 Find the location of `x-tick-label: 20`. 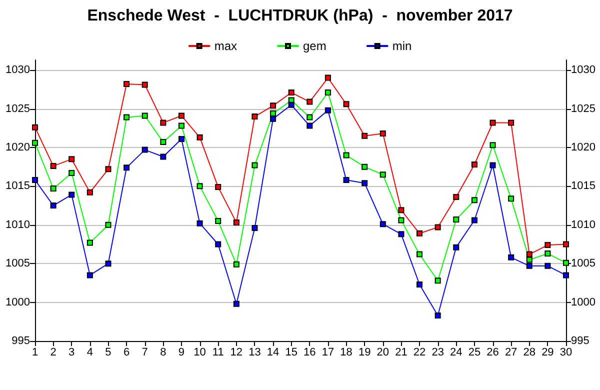

x-tick-label: 20 is located at coordinates (383, 352).